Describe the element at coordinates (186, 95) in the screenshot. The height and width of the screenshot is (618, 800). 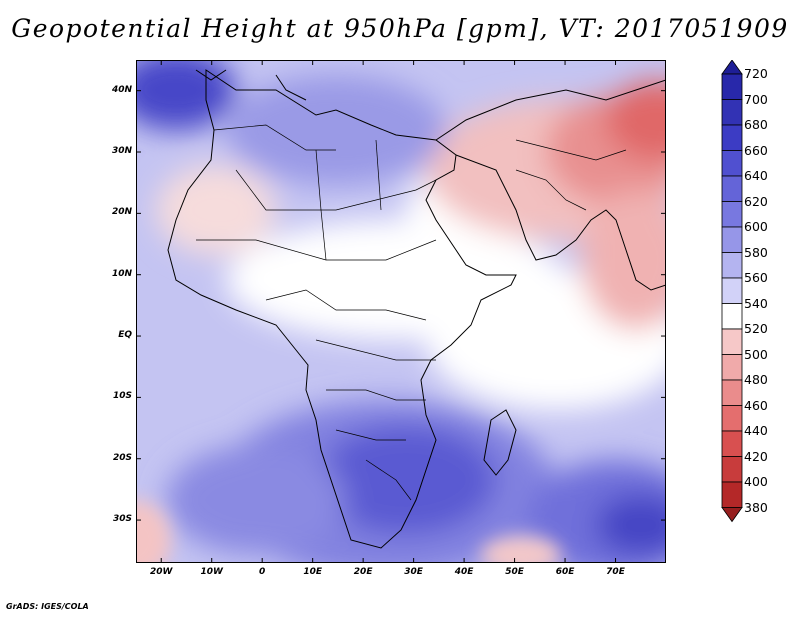
I see `field-high-atlantic` at that location.